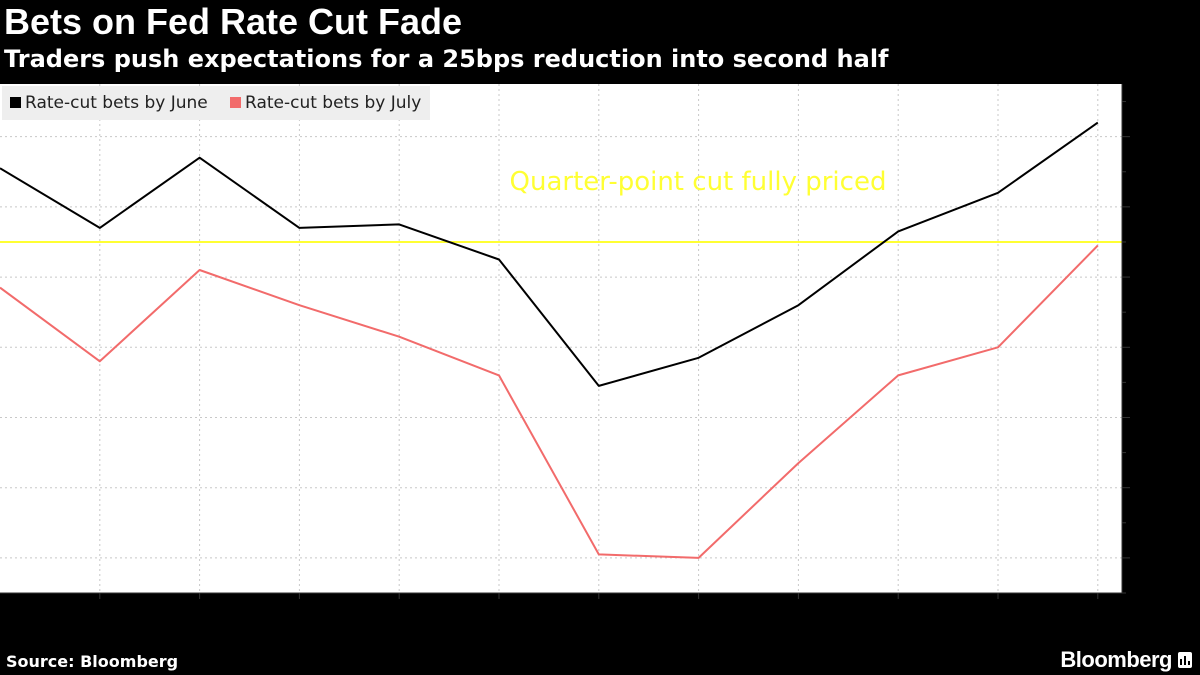 Image resolution: width=1200 pixels, height=675 pixels. I want to click on bloomberg-bar-icon, so click(1185, 660).